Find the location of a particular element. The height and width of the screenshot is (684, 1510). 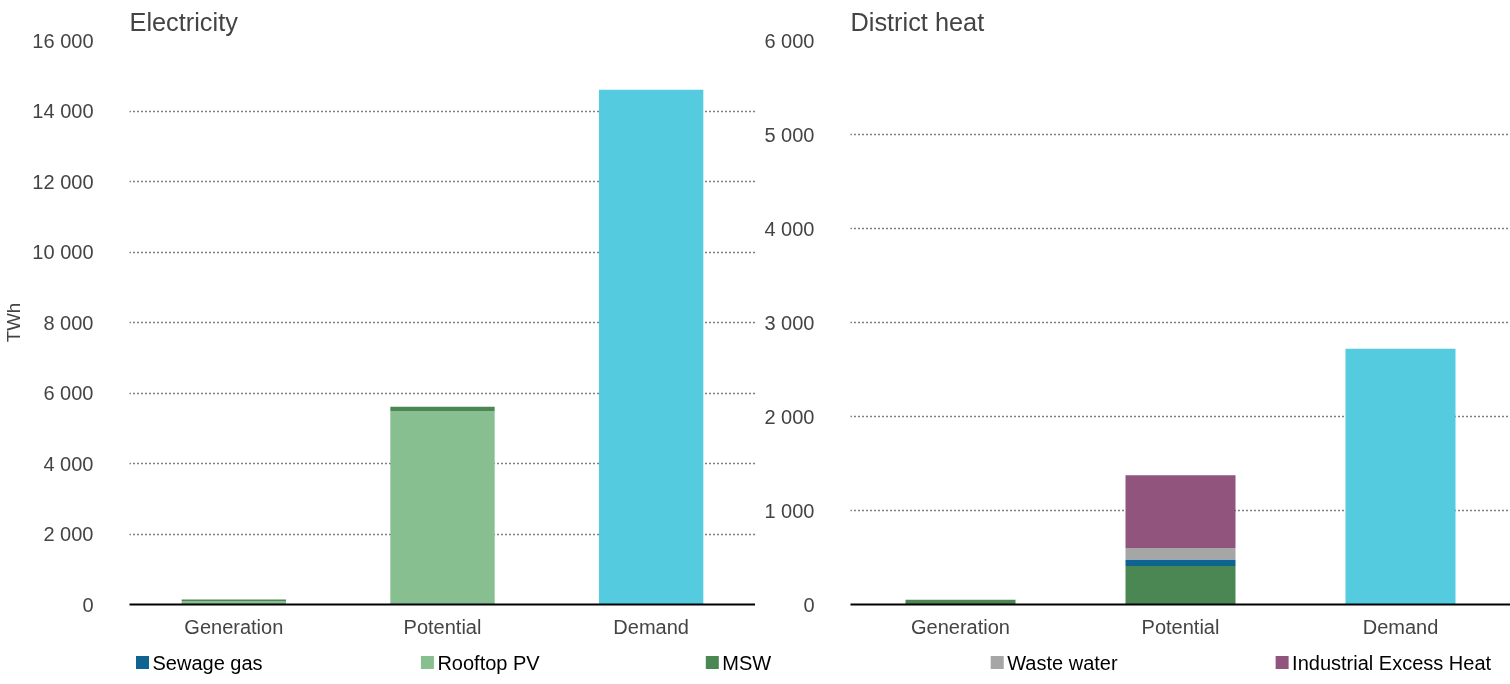

legend-label: MSW is located at coordinates (747, 662).